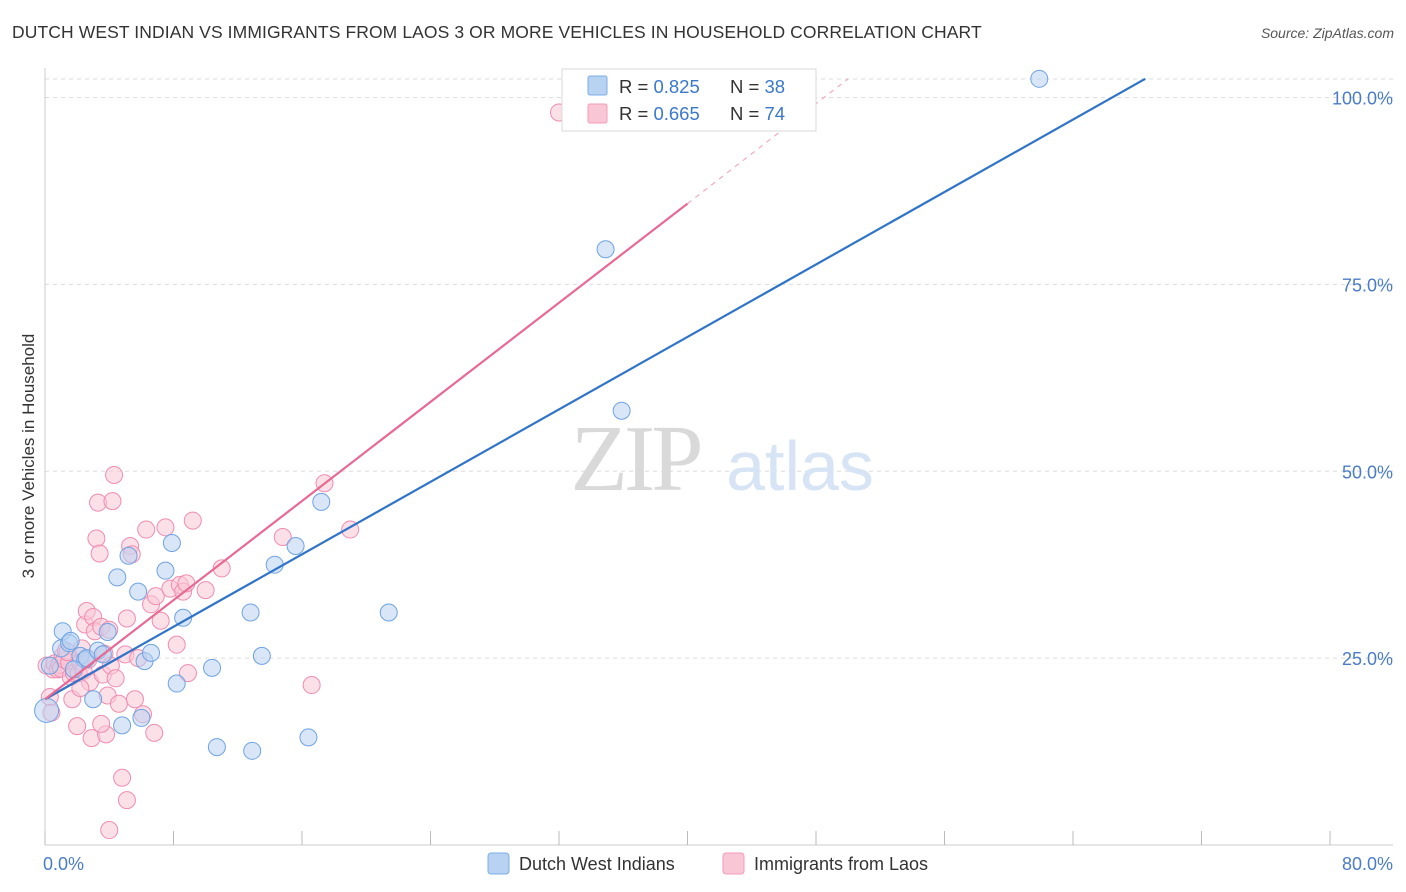  What do you see at coordinates (676, 113) in the screenshot?
I see `legend-r-value: 0.665` at bounding box center [676, 113].